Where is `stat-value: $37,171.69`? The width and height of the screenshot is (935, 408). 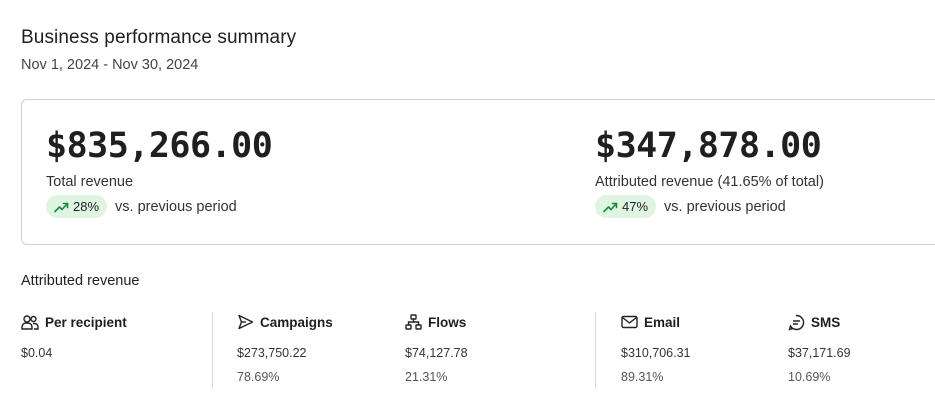
stat-value: $37,171.69 is located at coordinates (819, 353).